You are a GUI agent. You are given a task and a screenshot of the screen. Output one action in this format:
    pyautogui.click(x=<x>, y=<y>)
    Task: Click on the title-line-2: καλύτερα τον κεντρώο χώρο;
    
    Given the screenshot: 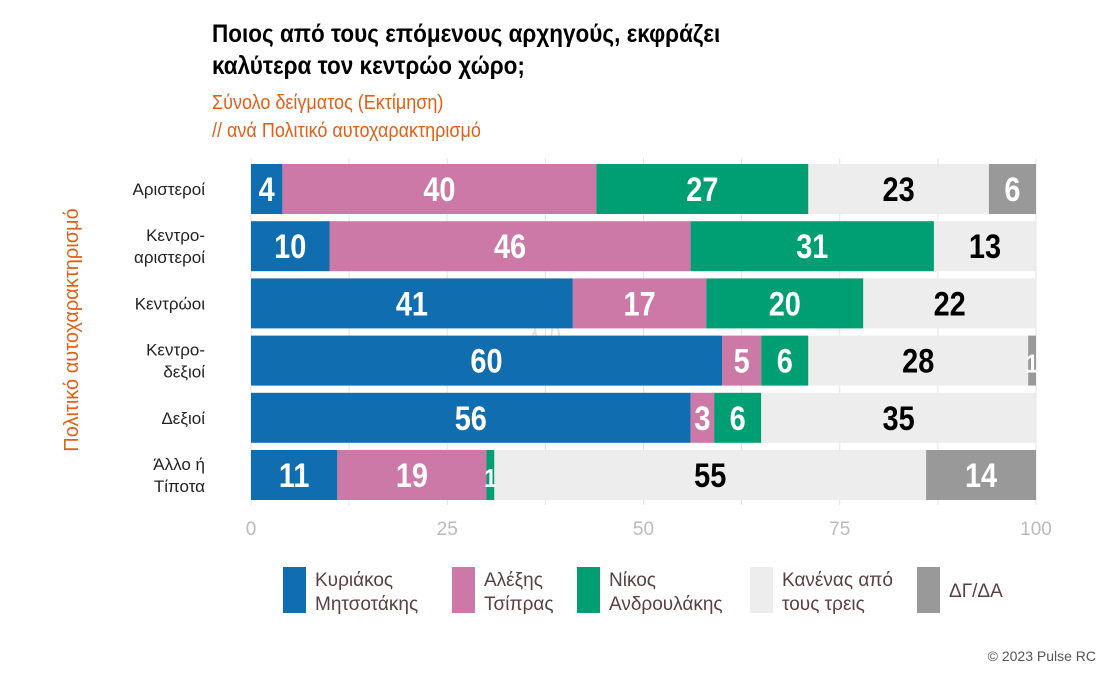 What is the action you would take?
    pyautogui.click(x=368, y=66)
    